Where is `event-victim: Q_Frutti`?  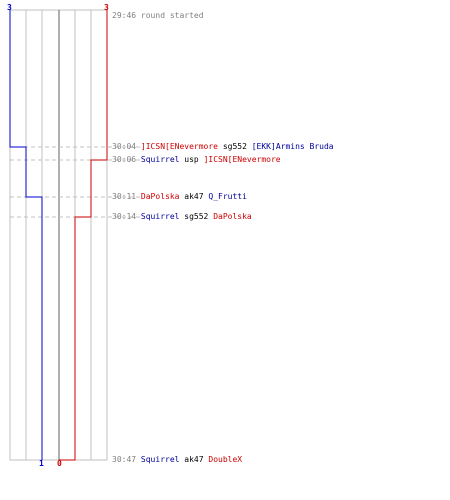 event-victim: Q_Frutti is located at coordinates (227, 196).